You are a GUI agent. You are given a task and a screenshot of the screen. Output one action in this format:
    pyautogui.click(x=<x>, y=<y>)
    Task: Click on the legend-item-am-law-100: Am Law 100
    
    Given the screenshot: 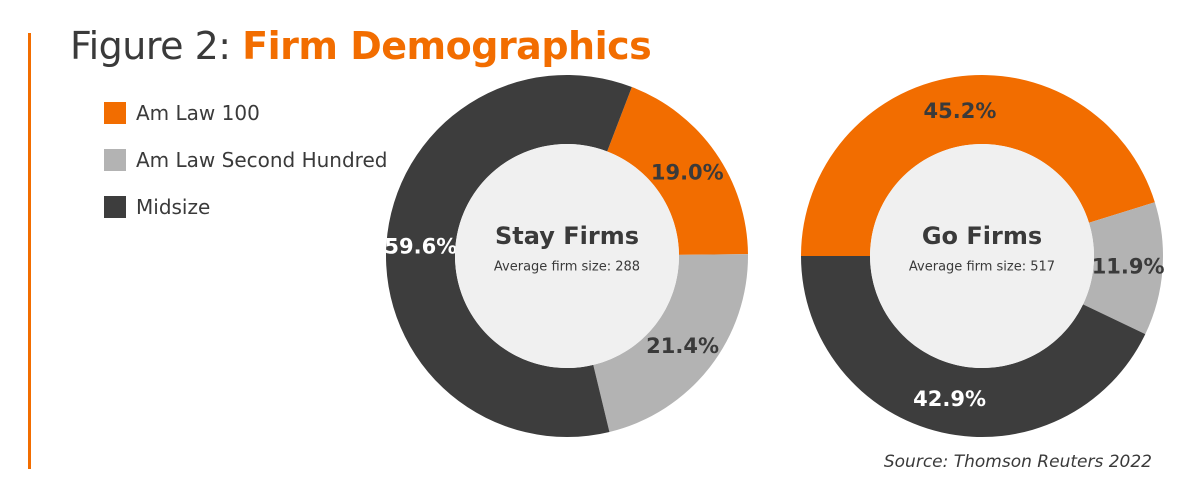 What is the action you would take?
    pyautogui.click(x=245, y=113)
    